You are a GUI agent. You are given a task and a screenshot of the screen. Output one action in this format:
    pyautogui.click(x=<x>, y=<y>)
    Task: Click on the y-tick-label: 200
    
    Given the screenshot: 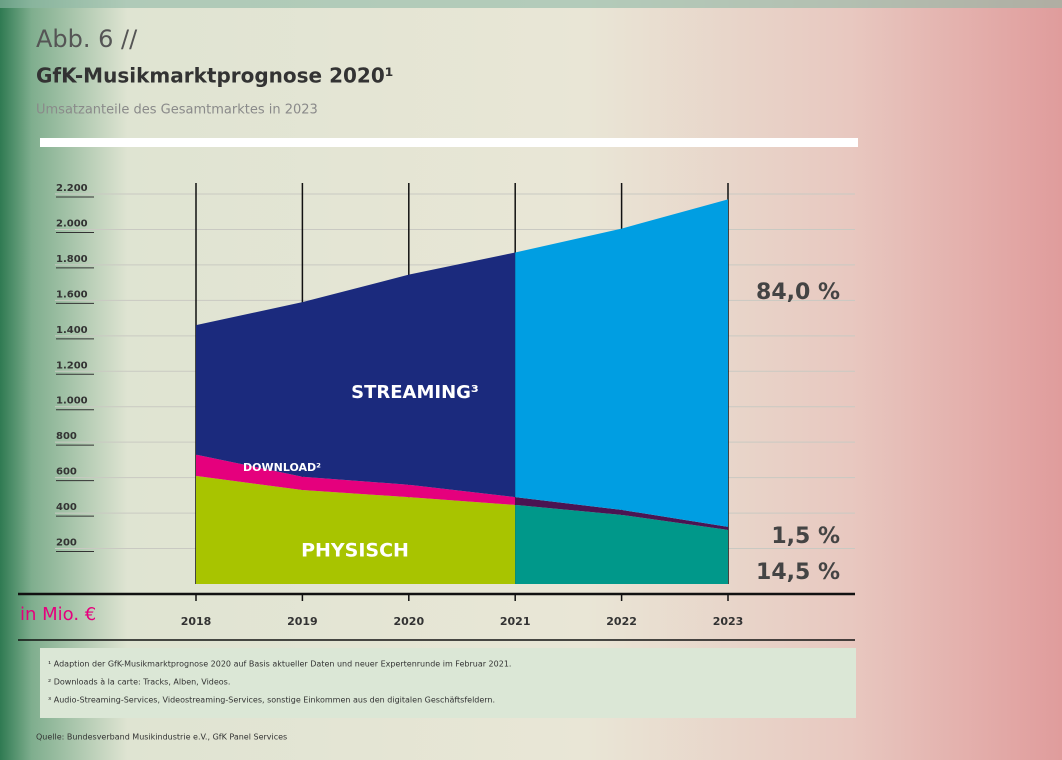 What is the action you would take?
    pyautogui.click(x=66, y=543)
    